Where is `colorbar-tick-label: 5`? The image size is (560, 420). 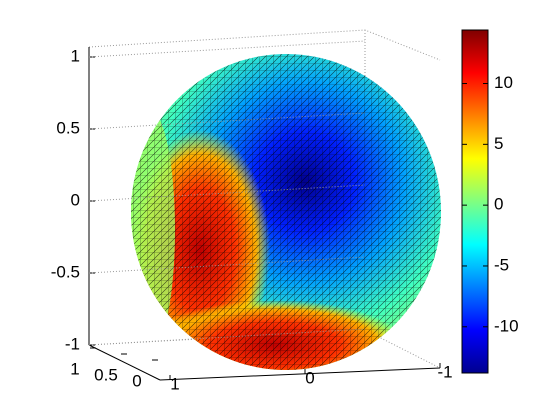
colorbar-tick-label: 5 is located at coordinates (498, 143).